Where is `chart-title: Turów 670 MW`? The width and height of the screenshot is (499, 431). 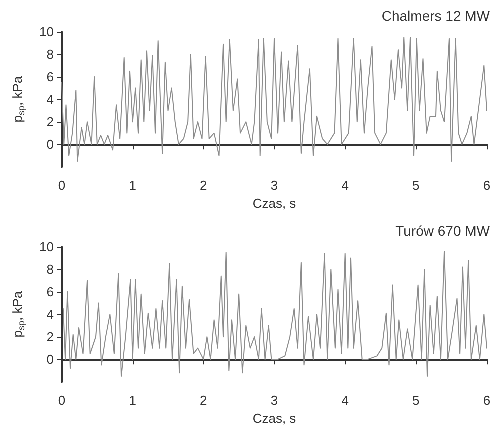
chart-title: Turów 670 MW is located at coordinates (443, 231).